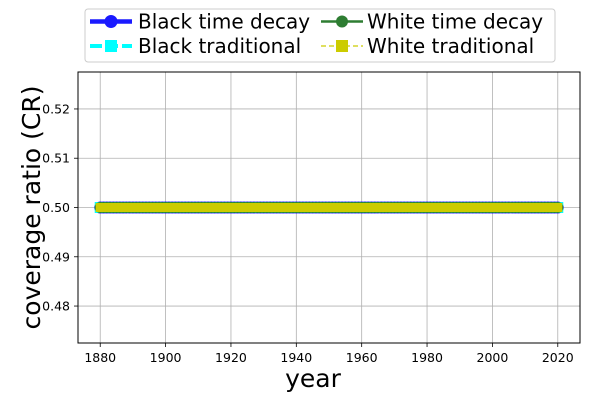 Image resolution: width=590 pixels, height=402 pixels. I want to click on x-tick-label: 1920, so click(231, 357).